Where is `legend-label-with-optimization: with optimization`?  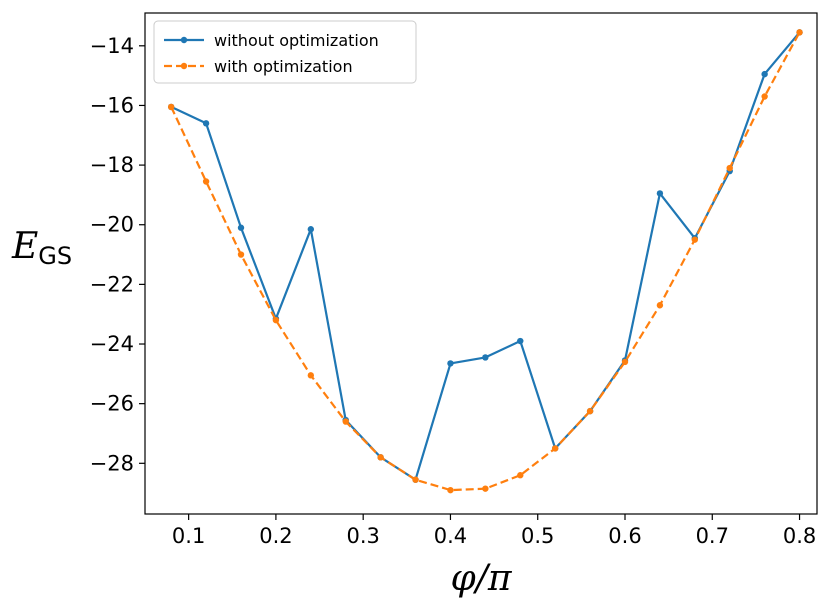
legend-label-with-optimization: with optimization is located at coordinates (283, 66).